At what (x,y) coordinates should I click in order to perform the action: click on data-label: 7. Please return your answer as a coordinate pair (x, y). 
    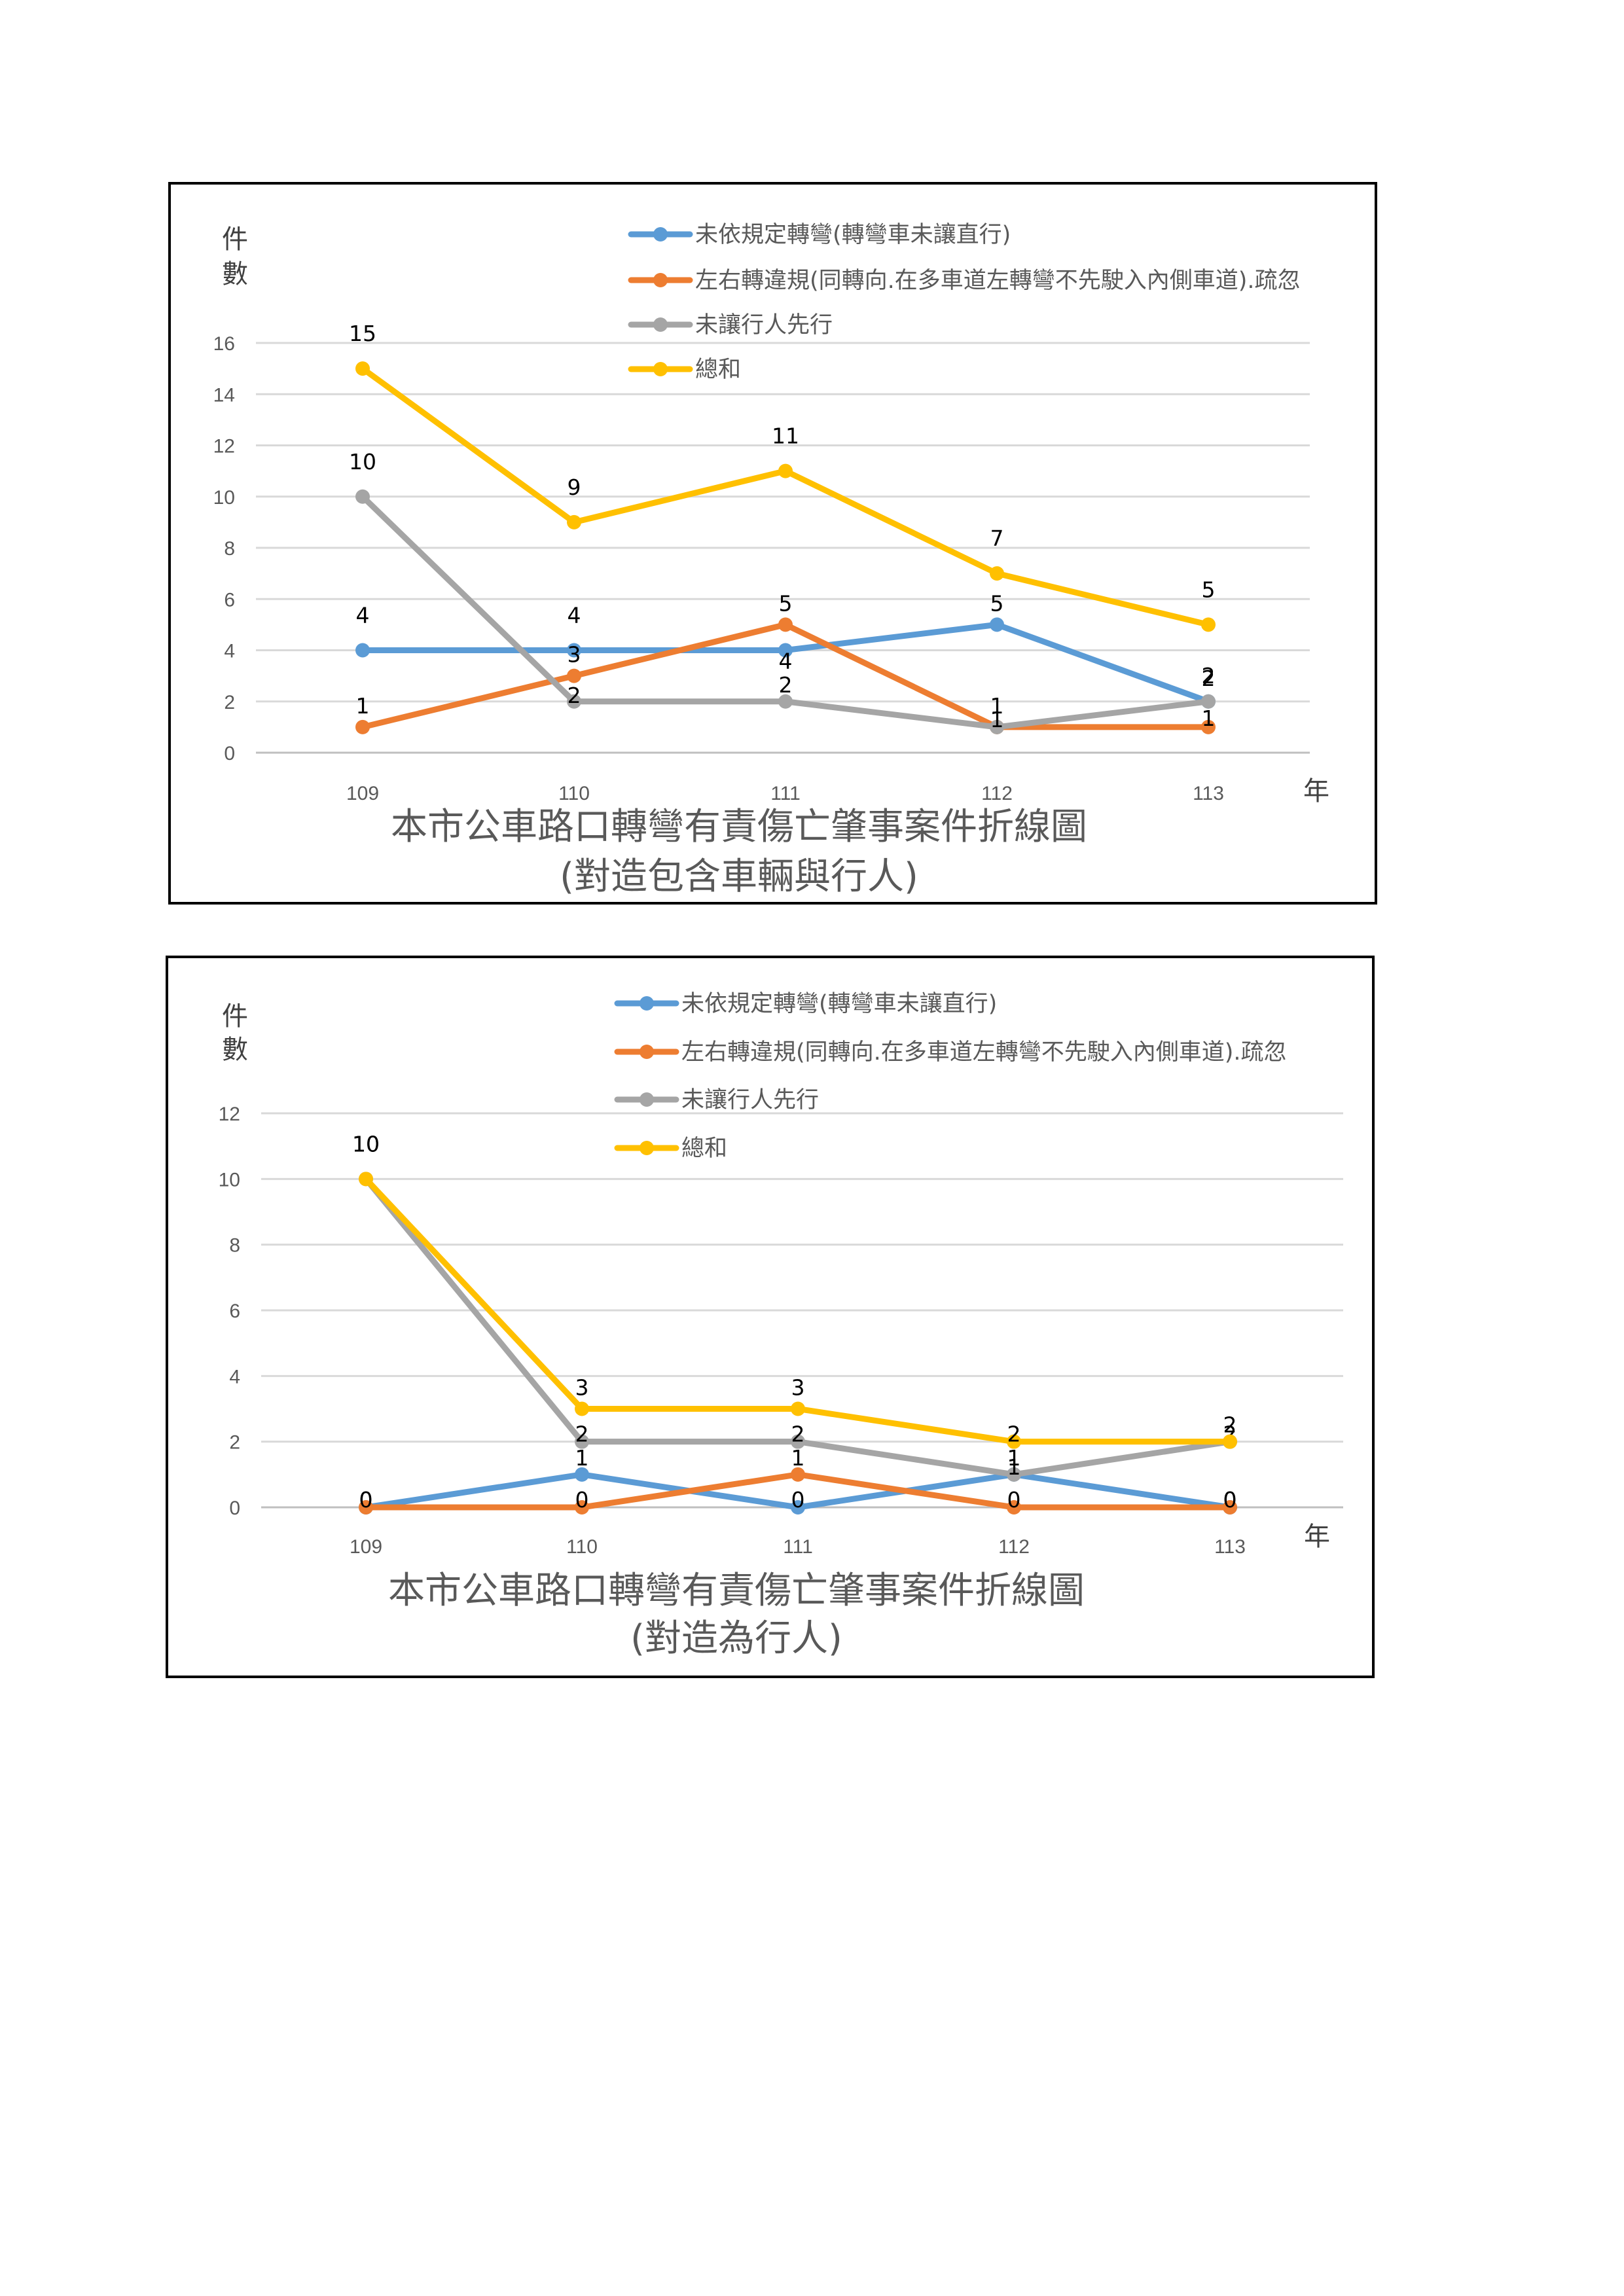
    Looking at the image, I should click on (997, 538).